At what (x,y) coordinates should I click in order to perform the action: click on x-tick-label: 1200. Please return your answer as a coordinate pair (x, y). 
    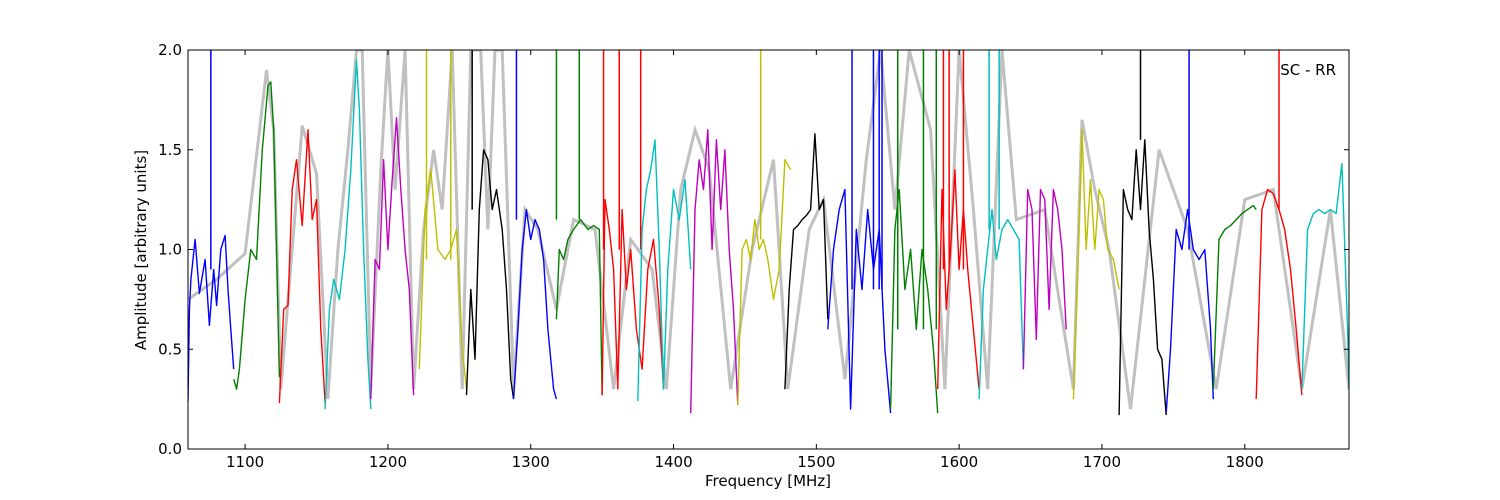
    Looking at the image, I should click on (388, 462).